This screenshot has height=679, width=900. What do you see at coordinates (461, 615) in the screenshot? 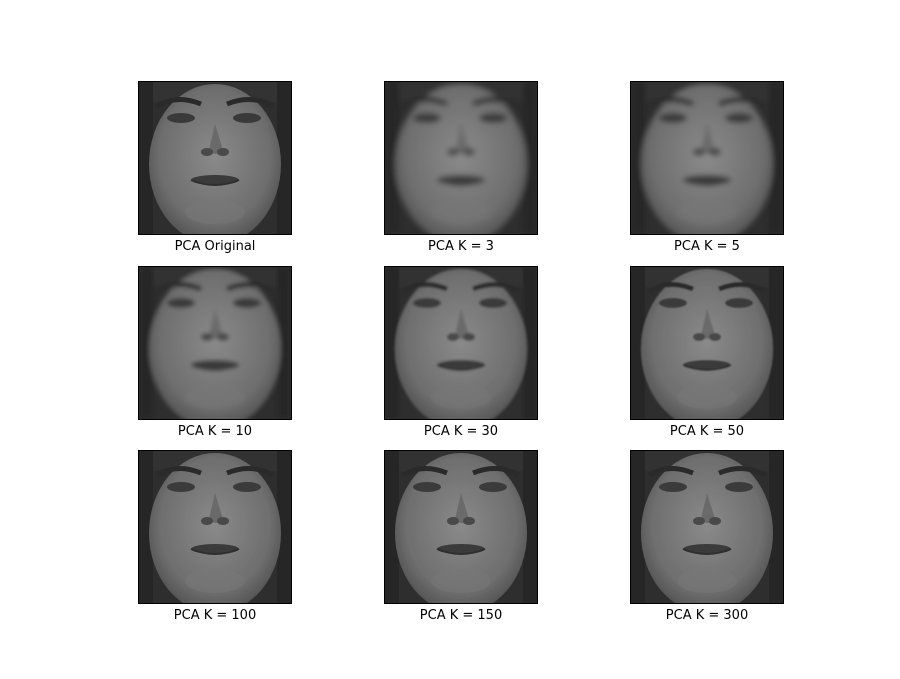
I see `panel-caption: PCA K = 150` at bounding box center [461, 615].